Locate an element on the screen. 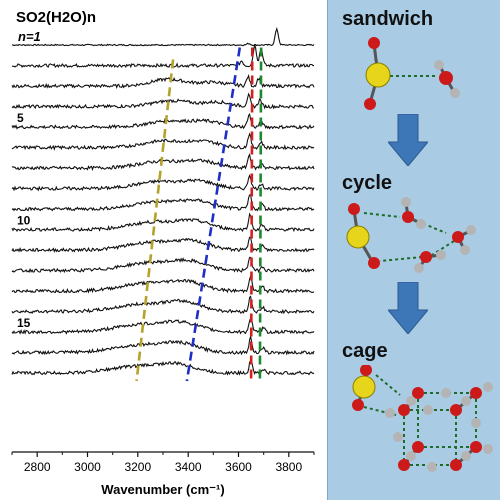  structure-label-cycle: cycle is located at coordinates (367, 183).